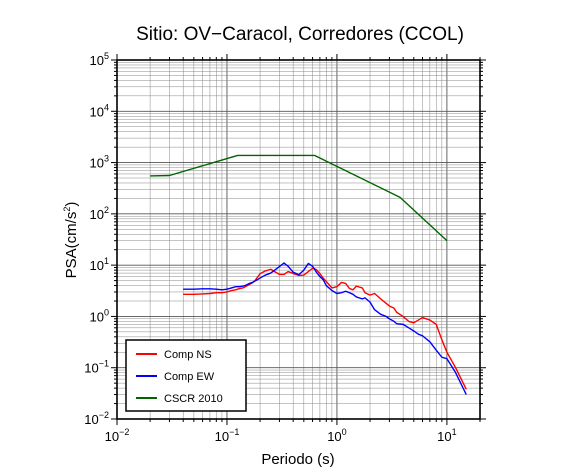 This screenshot has height=475, width=586. I want to click on y-tick-label-exp: 0, so click(106, 312).